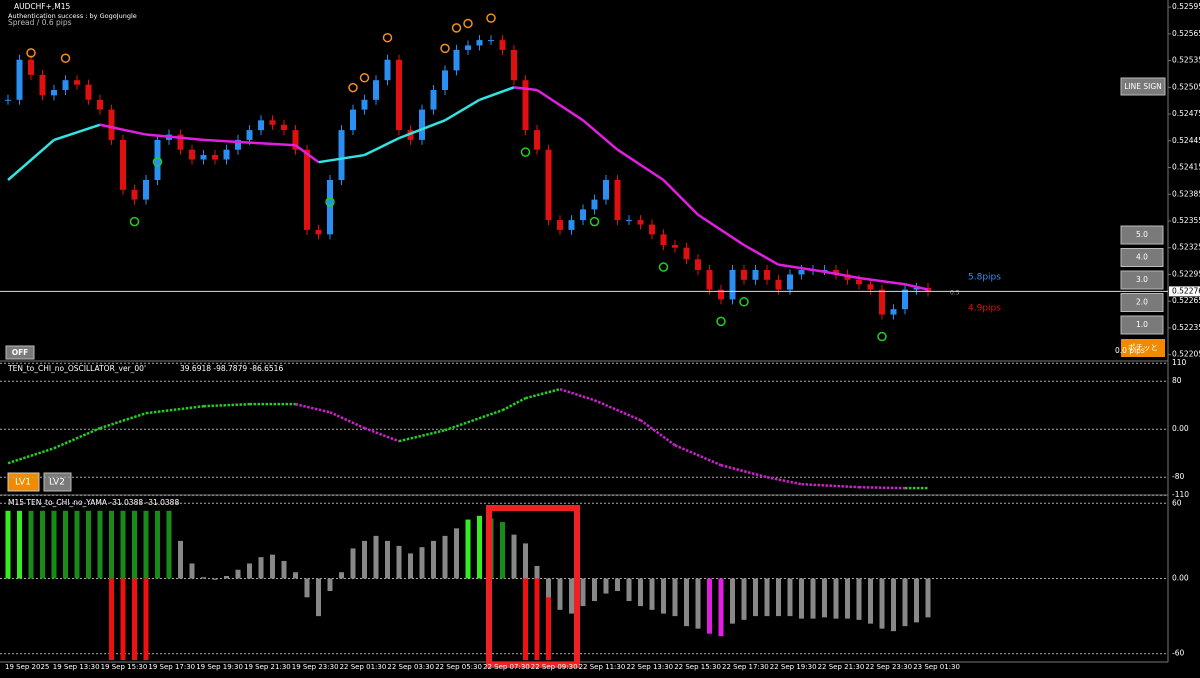 The height and width of the screenshot is (678, 1200). What do you see at coordinates (363, 667) in the screenshot?
I see `x-tick-label: 22 Sep 01:30` at bounding box center [363, 667].